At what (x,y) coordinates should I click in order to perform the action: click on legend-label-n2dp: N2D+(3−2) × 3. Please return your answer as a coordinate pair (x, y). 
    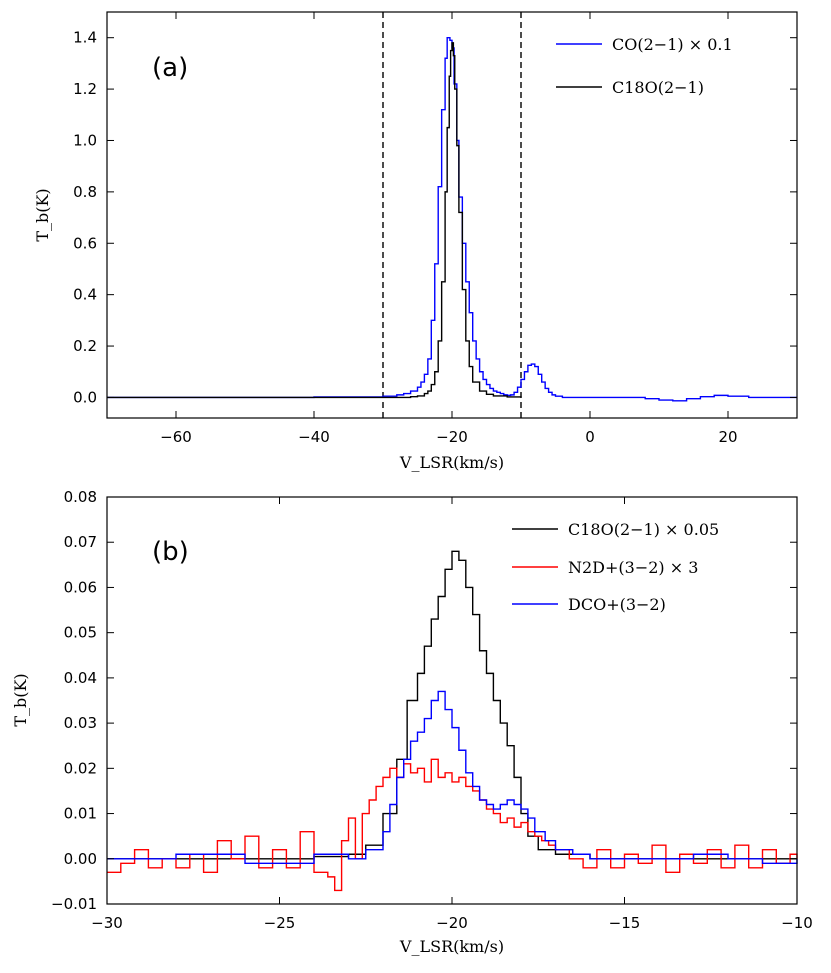
    Looking at the image, I should click on (633, 567).